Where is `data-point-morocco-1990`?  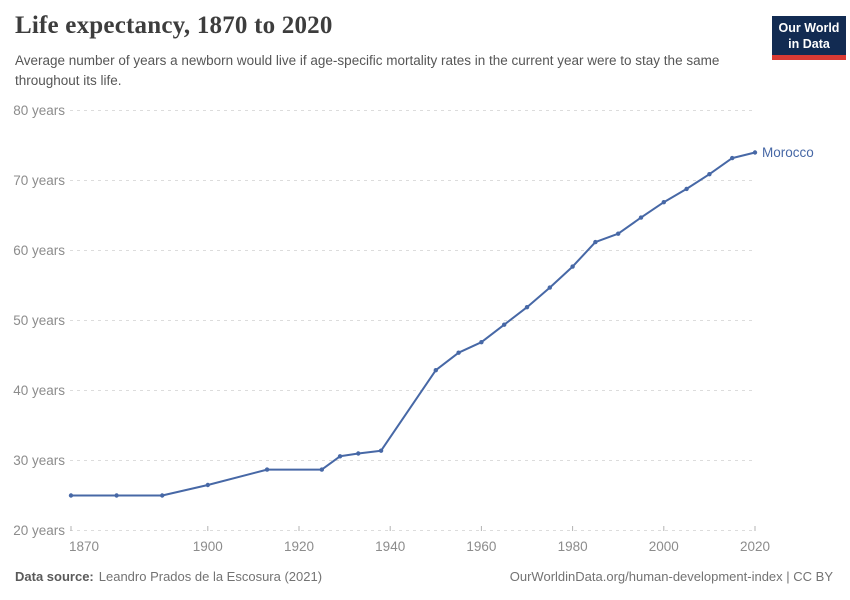
data-point-morocco-1990 is located at coordinates (618, 233).